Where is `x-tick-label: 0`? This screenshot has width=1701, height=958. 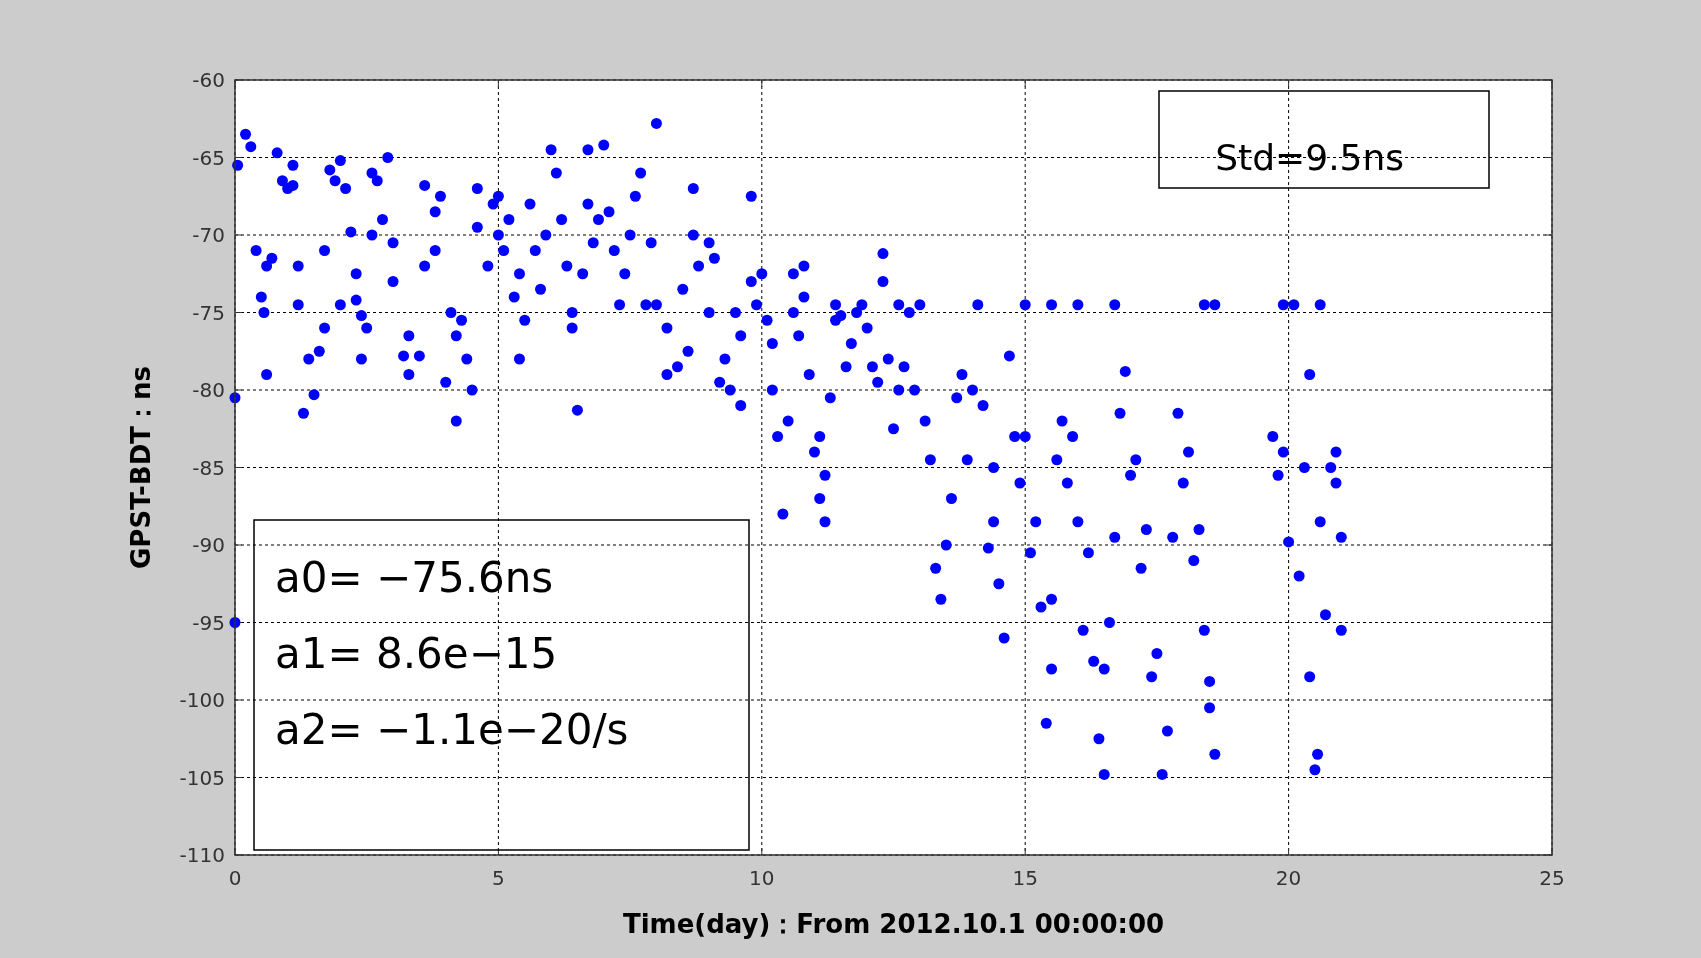 x-tick-label: 0 is located at coordinates (235, 878).